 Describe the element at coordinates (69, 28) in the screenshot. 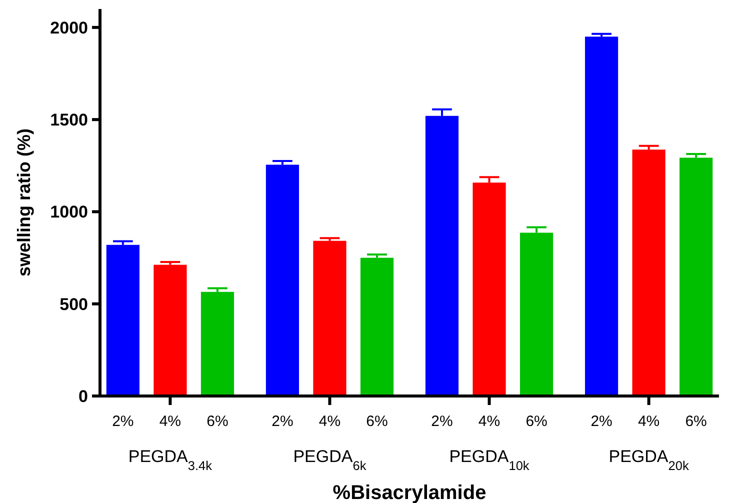

I see `y-tick-label: 2000` at that location.